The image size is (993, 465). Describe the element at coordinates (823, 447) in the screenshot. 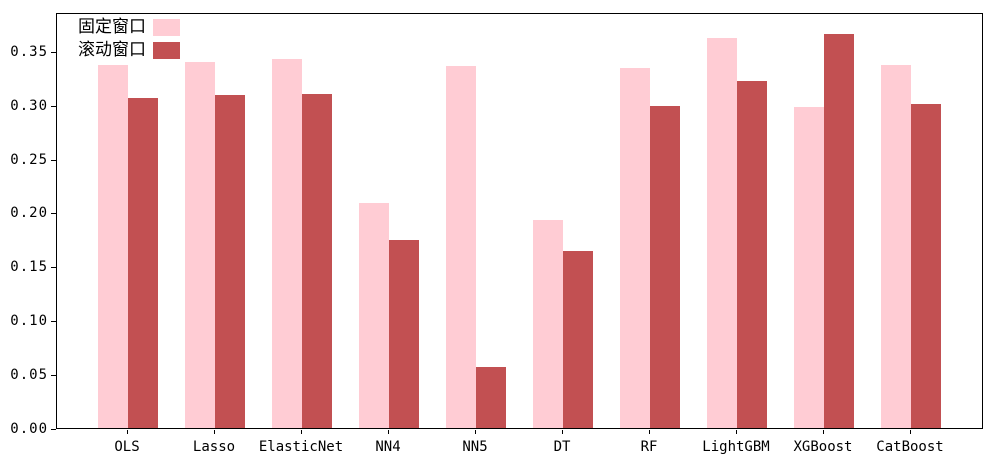

I see `x-tick-label-XGBoost: XGBoost` at that location.